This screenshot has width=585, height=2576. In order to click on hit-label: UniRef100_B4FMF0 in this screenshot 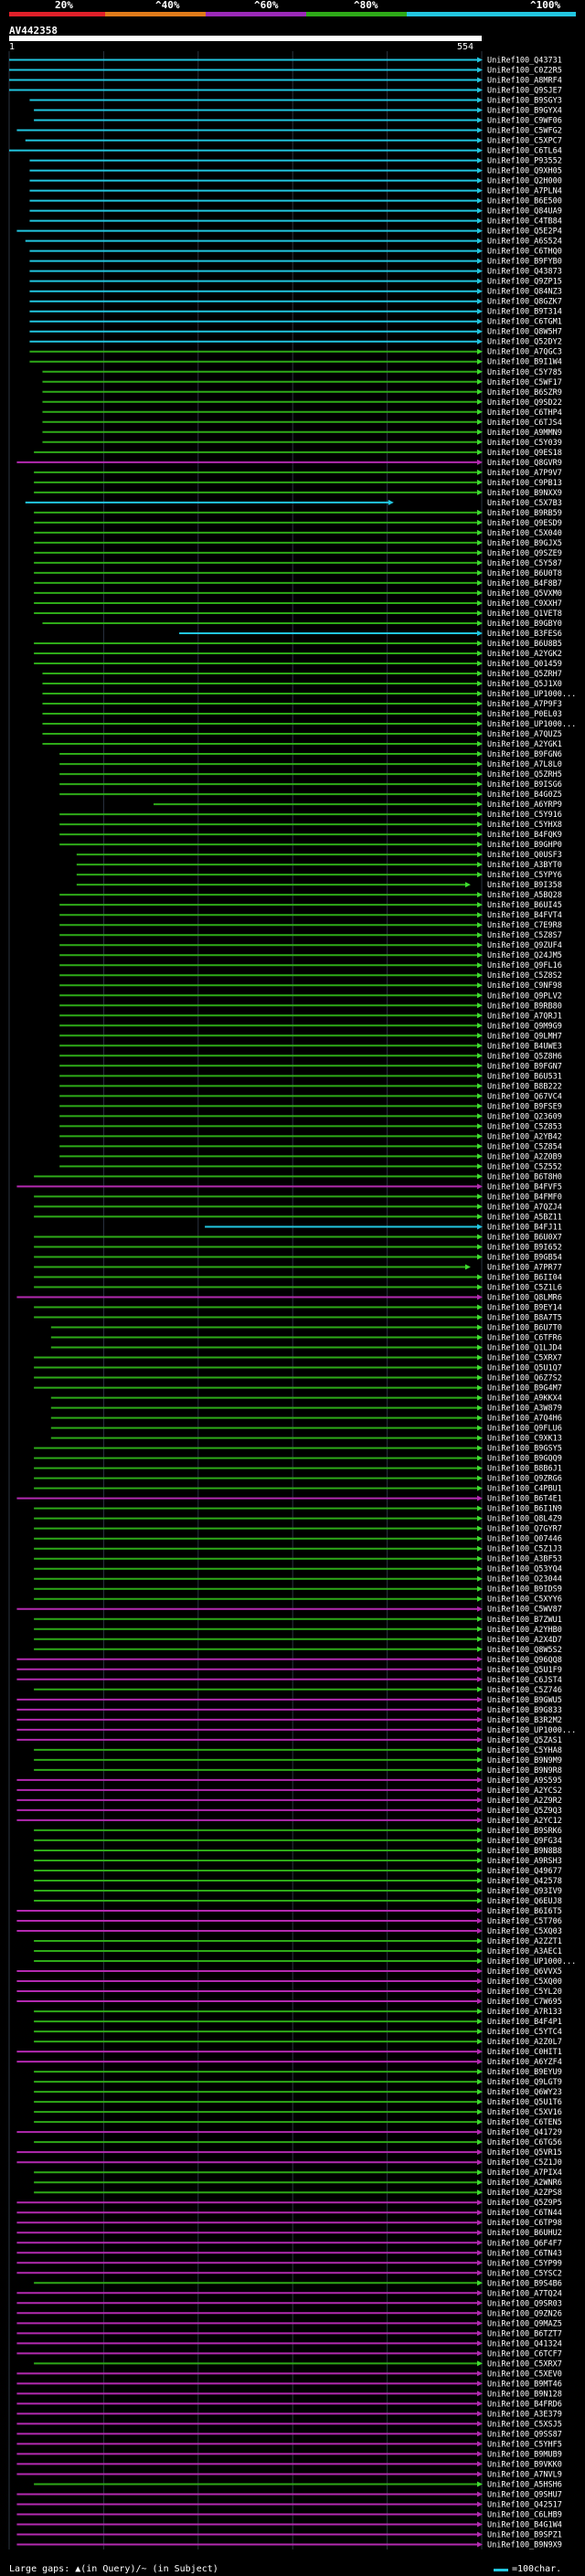, I will do `click(524, 1197)`.